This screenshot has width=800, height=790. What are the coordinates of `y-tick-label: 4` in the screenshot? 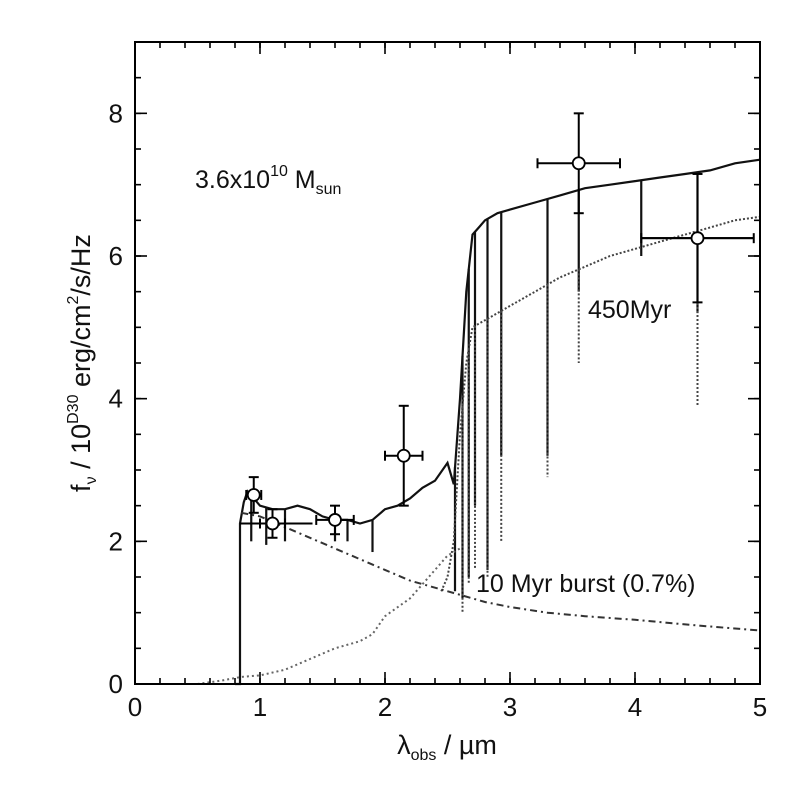 It's located at (116, 399).